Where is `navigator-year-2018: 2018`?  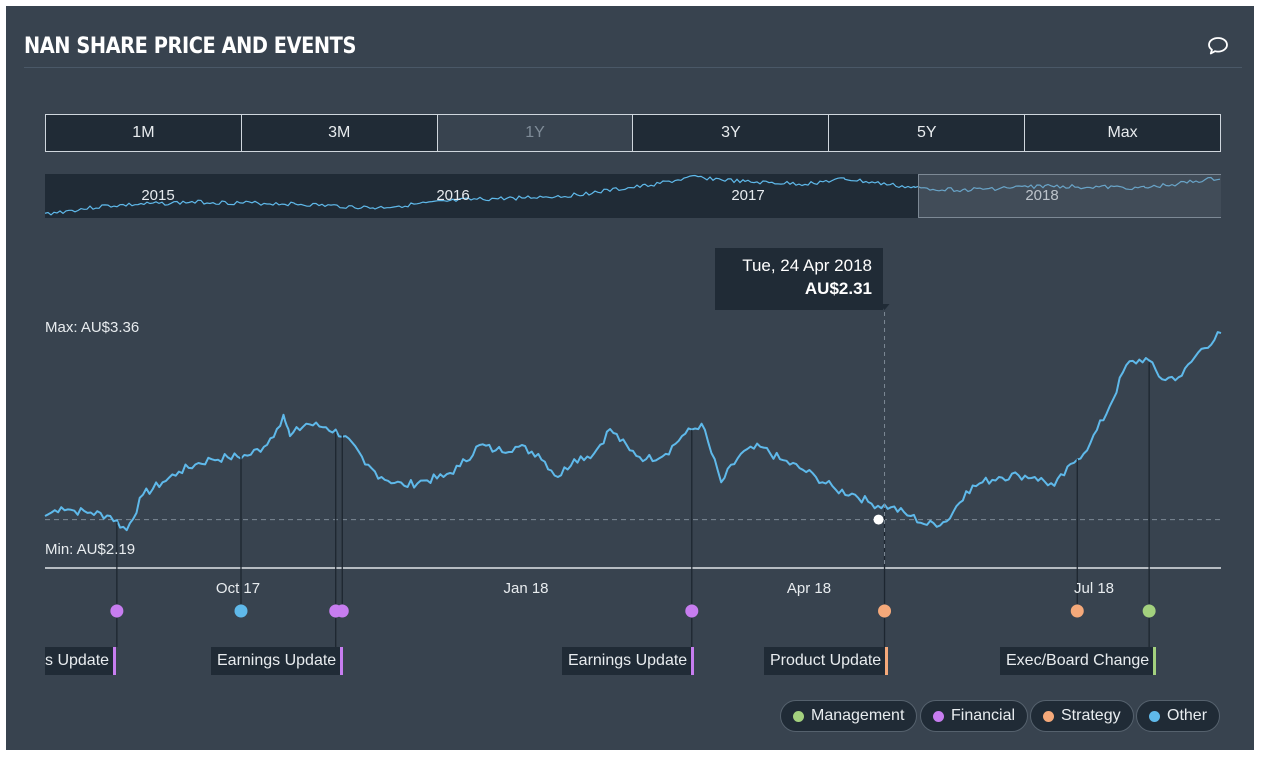 navigator-year-2018: 2018 is located at coordinates (1042, 195).